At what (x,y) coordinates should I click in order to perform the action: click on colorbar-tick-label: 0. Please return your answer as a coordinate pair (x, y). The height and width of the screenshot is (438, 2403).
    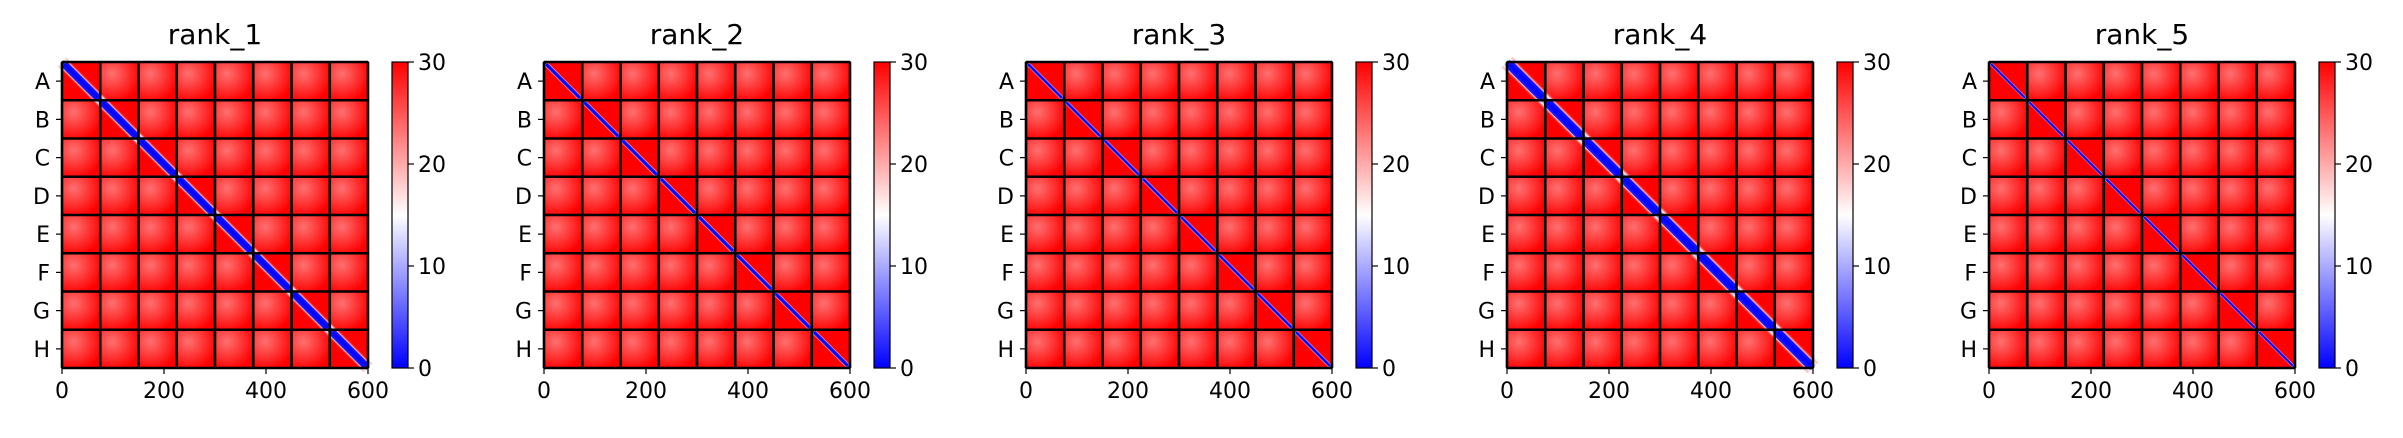
    Looking at the image, I should click on (1389, 369).